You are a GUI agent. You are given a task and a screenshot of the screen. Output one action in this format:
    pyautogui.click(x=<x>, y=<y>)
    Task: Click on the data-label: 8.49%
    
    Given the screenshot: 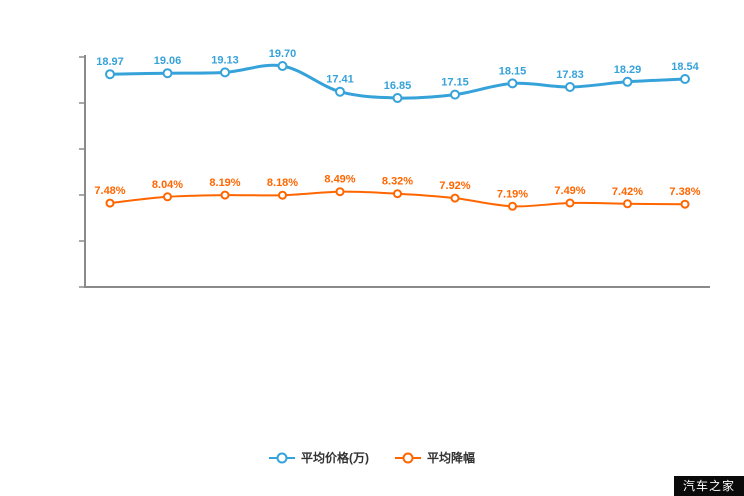 What is the action you would take?
    pyautogui.click(x=339, y=180)
    